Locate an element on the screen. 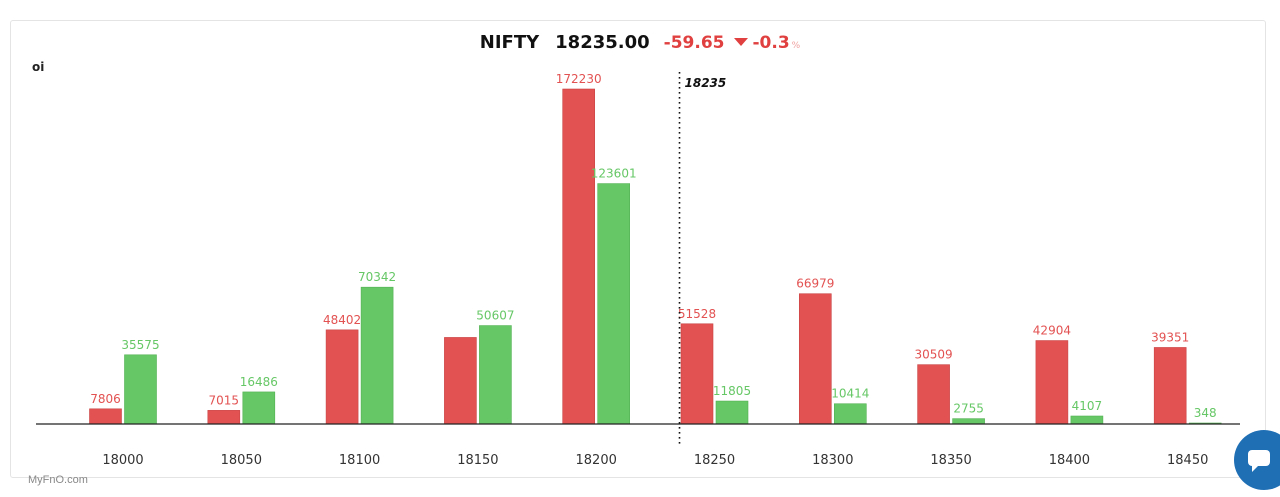 The image size is (1280, 497). spot-price-label: 18235 is located at coordinates (706, 83).